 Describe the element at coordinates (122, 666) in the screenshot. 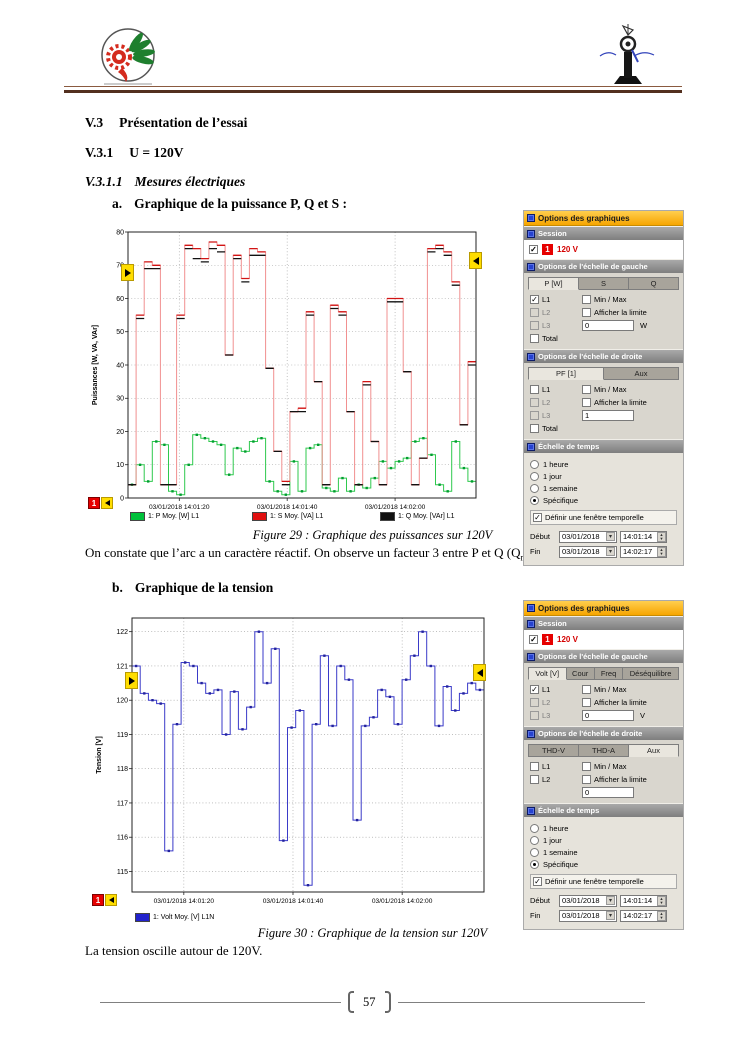

I see `svg-text: 121` at that location.